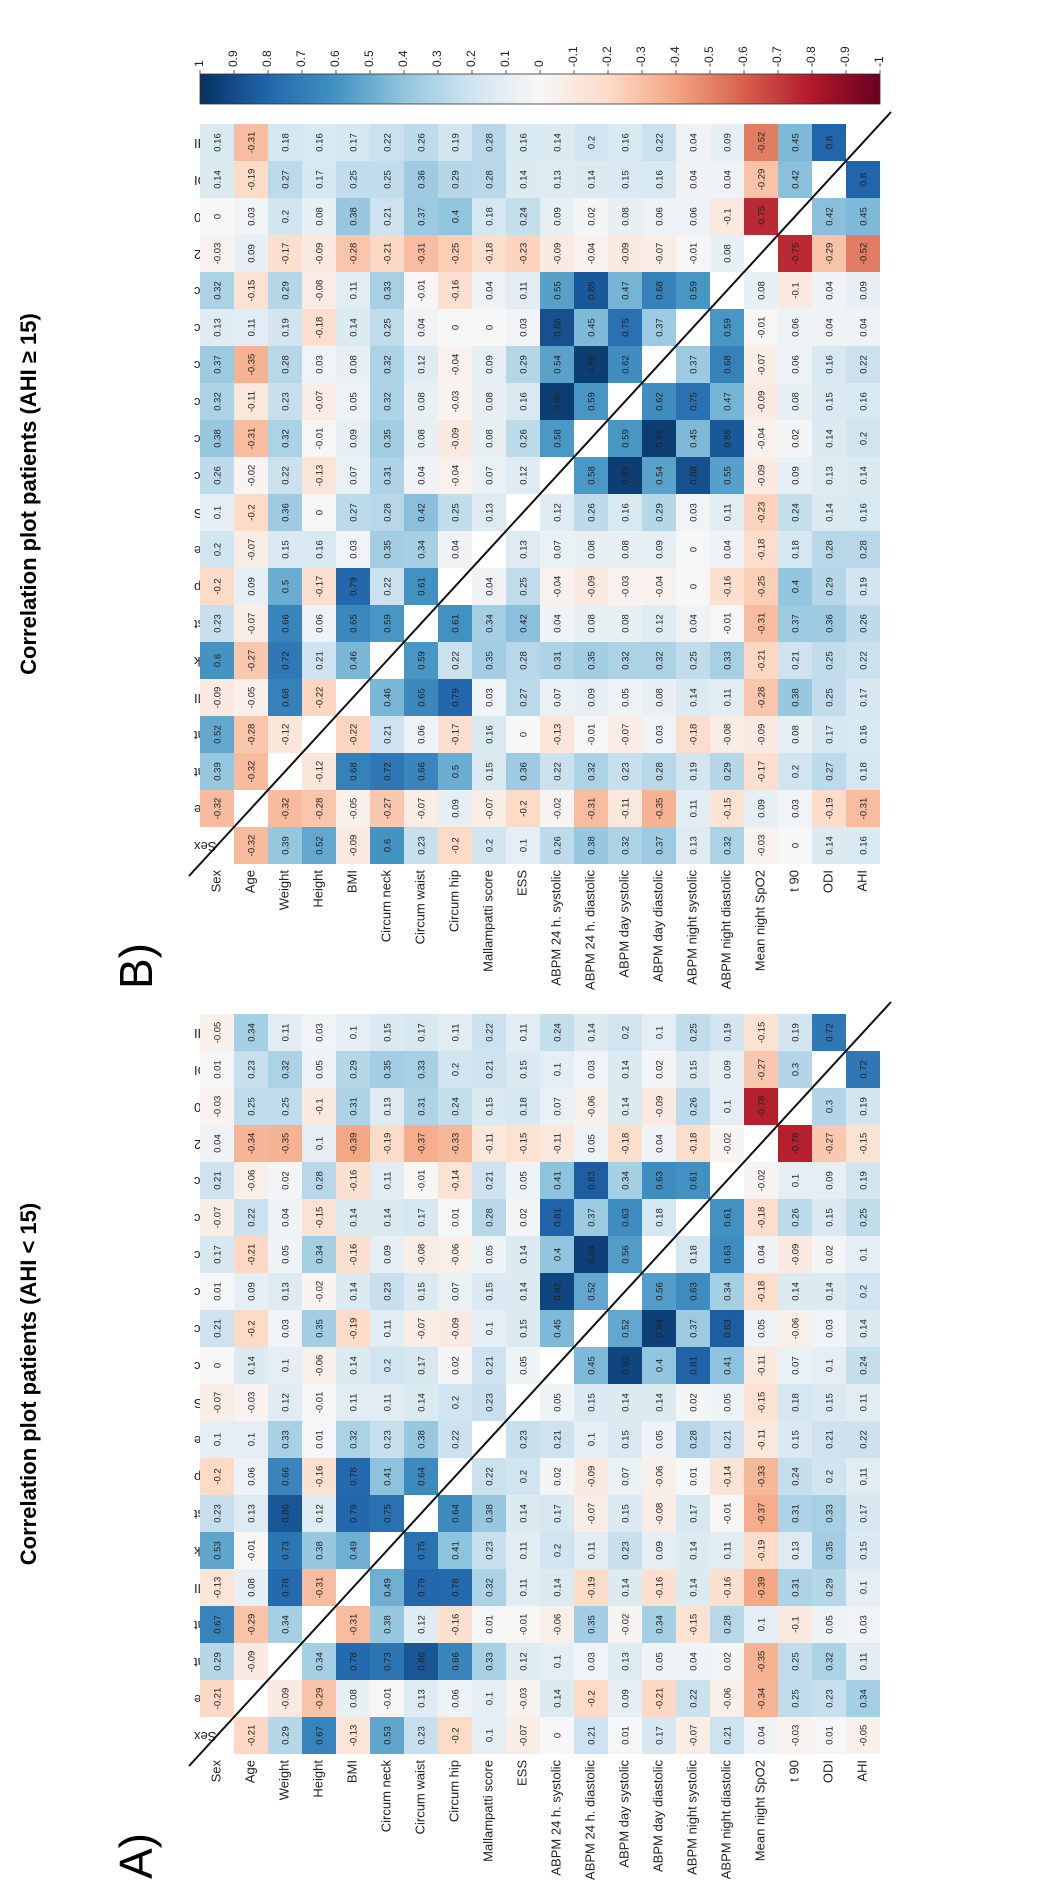 The width and height of the screenshot is (1039, 1899). I want to click on cell-value: 0.61, so click(422, 586).